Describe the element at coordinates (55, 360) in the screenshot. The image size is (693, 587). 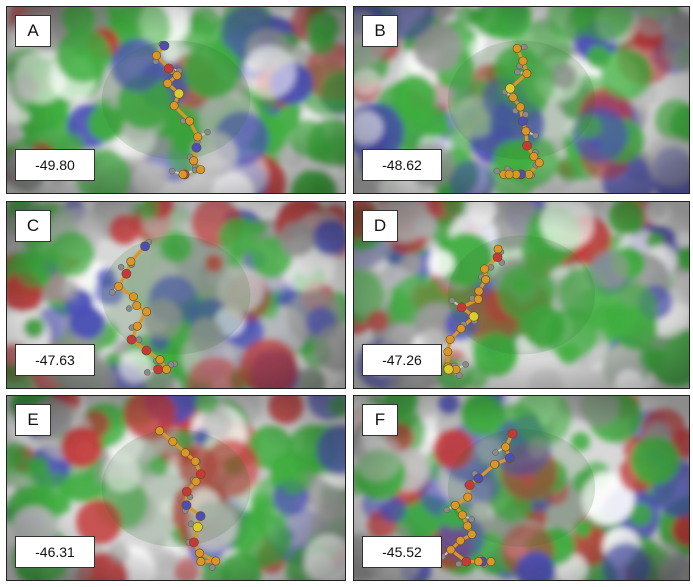
I see `docking-score: -47.63` at that location.